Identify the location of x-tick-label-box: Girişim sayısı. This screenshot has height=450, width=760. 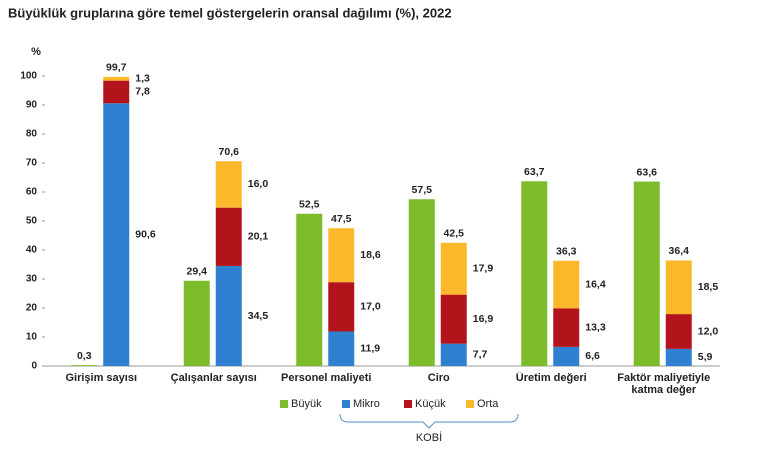
(101, 378).